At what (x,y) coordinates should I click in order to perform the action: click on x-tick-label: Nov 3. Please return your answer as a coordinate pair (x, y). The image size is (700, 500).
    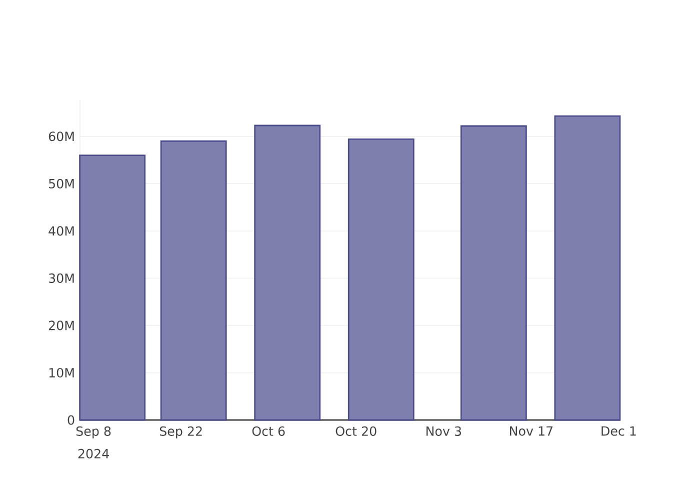
    Looking at the image, I should click on (444, 431).